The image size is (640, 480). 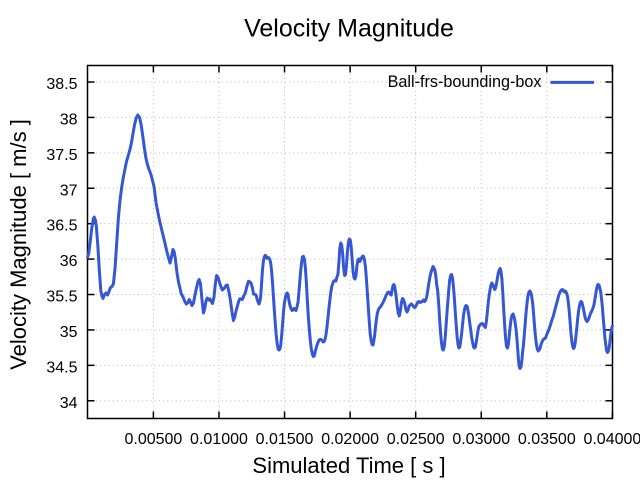 I want to click on svg-text: 0.00500, so click(x=153, y=439).